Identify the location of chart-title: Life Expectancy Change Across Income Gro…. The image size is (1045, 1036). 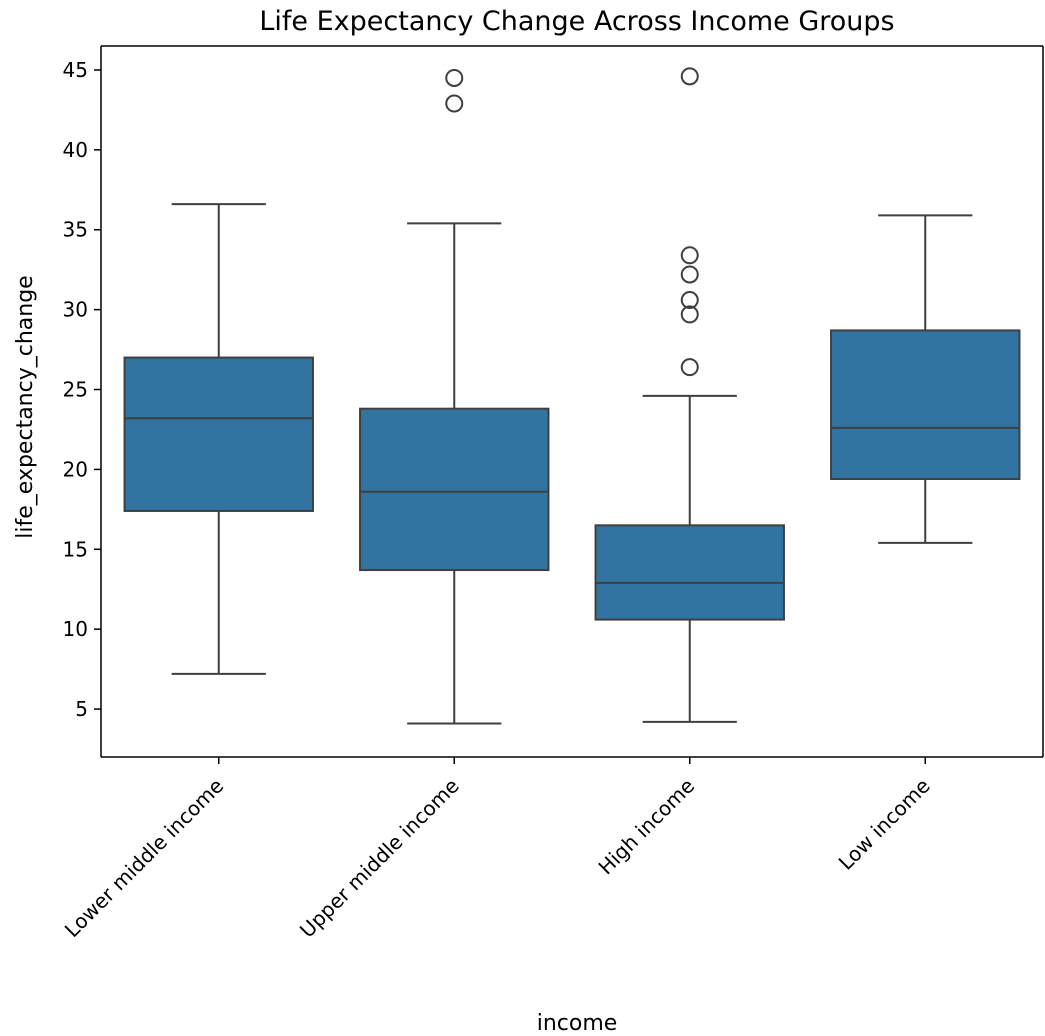
(576, 21).